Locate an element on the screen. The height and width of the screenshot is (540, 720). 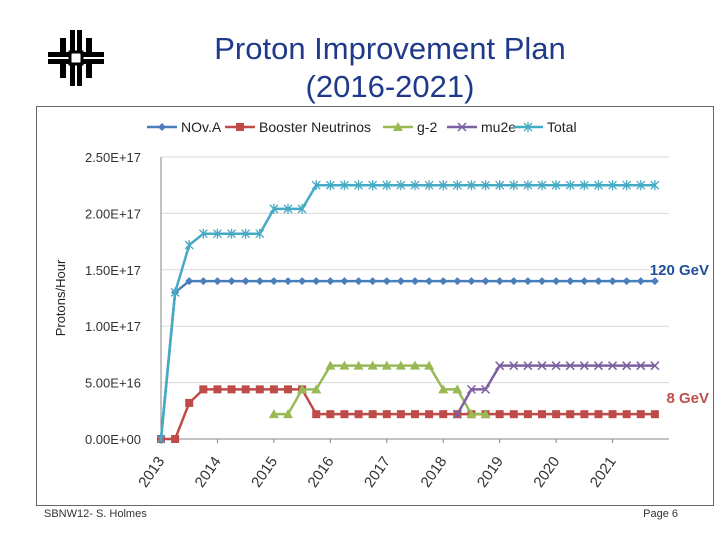
chart-legend: NOv.A Booster Neutrinos g-2 mu2e Total is located at coordinates (362, 127).